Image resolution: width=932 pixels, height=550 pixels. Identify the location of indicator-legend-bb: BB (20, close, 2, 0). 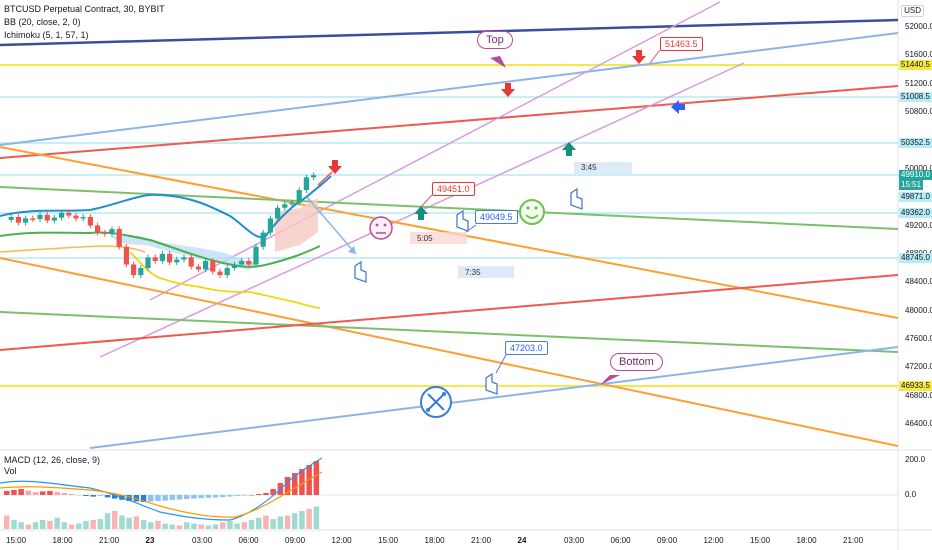
(42, 22).